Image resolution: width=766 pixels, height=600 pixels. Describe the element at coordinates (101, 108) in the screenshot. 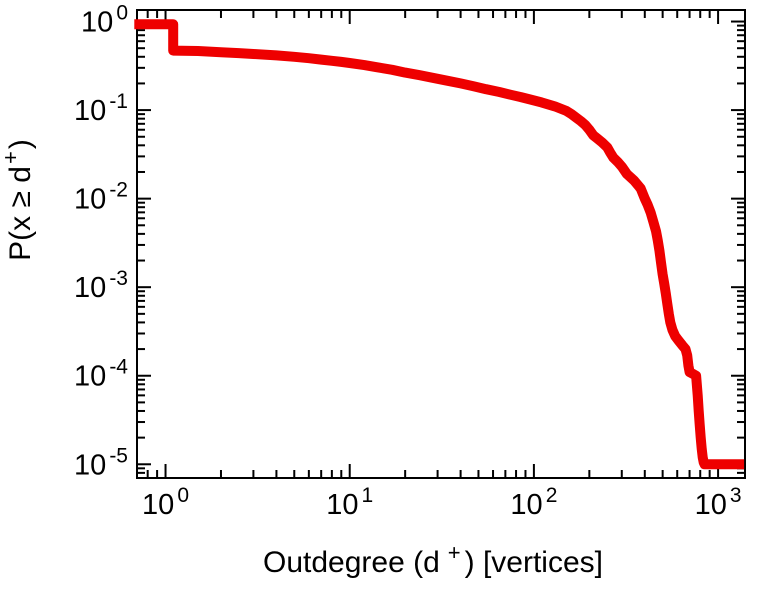

I see `tick-label: 10 -1` at that location.